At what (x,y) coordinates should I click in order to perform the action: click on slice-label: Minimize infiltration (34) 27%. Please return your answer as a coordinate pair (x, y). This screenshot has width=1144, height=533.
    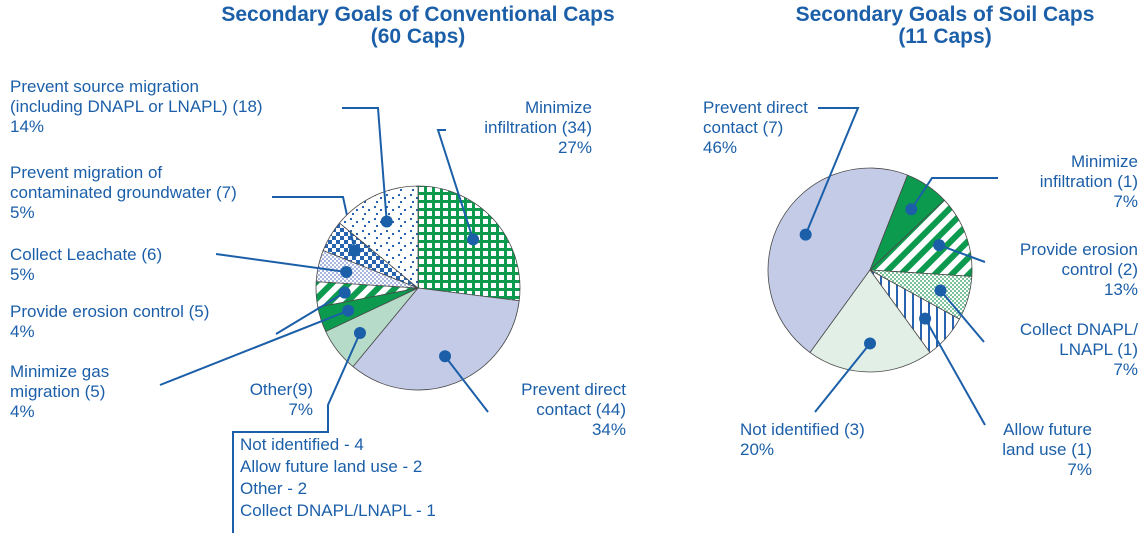
    Looking at the image, I should click on (538, 128).